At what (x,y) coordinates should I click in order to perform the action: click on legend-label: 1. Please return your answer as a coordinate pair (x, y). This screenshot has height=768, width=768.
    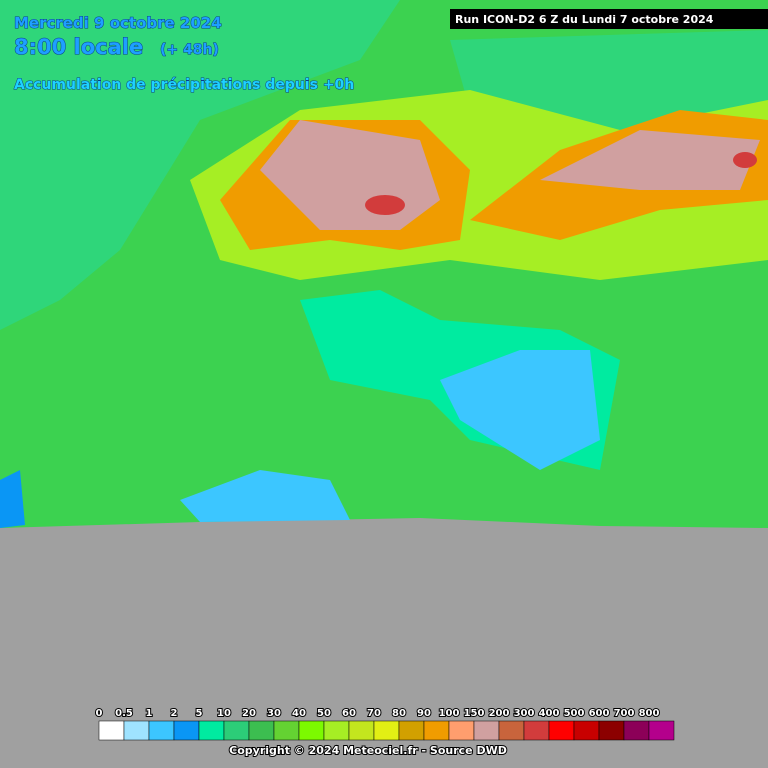
    Looking at the image, I should click on (149, 713).